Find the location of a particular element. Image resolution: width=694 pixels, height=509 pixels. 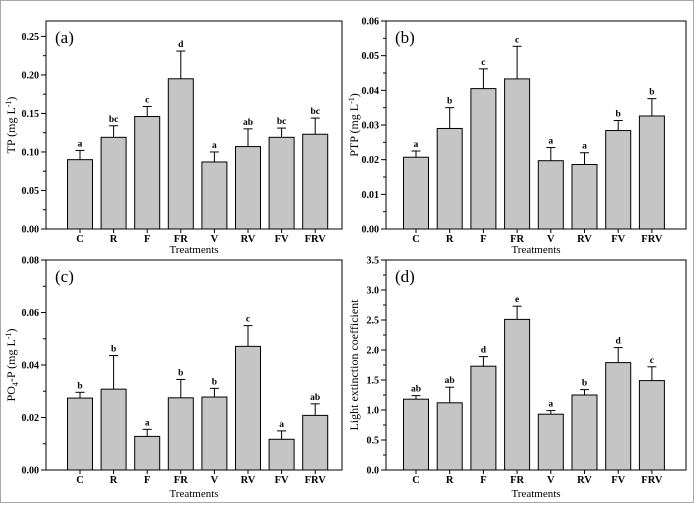

y-axis-title: TP (mg L-1) is located at coordinates (11, 125).